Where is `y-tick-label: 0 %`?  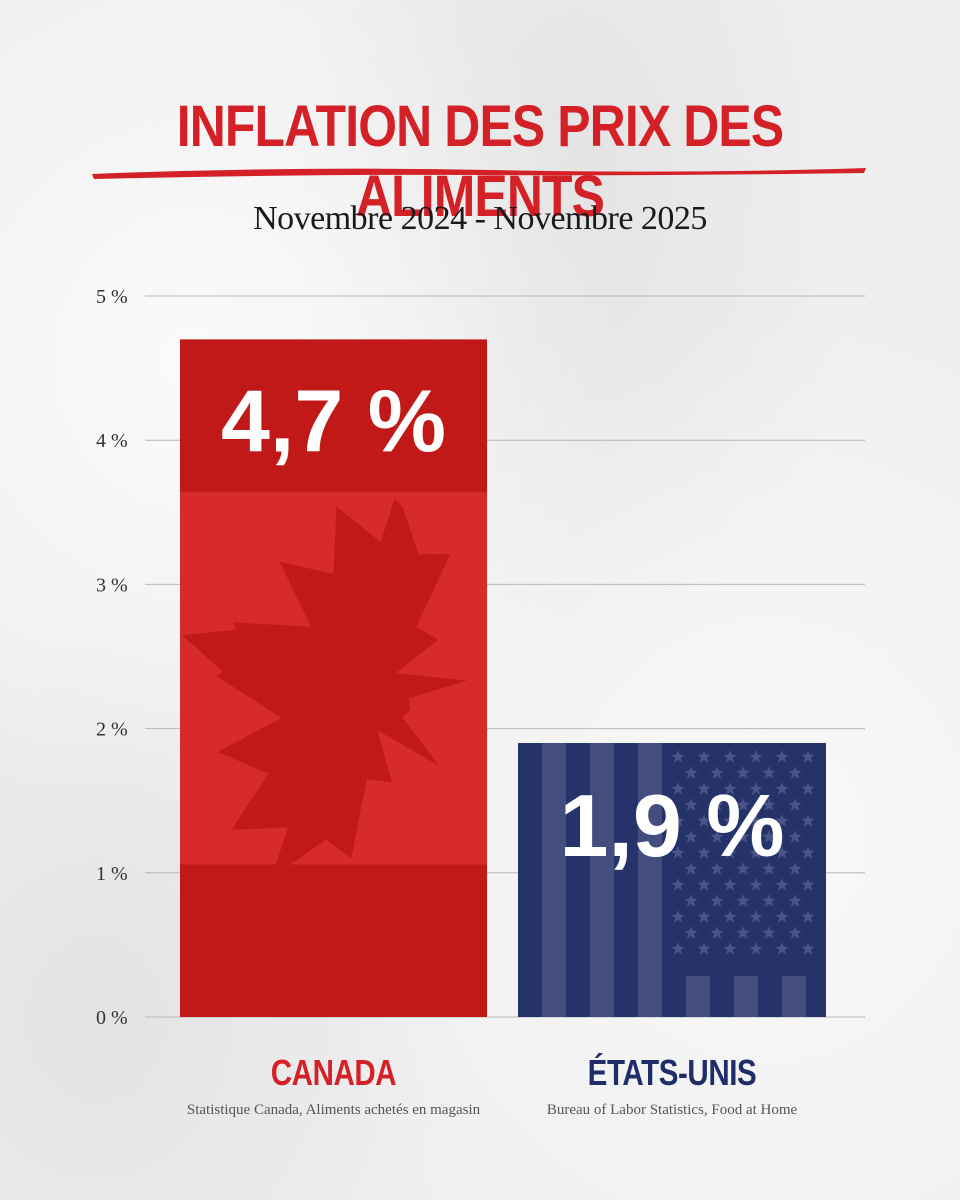 y-tick-label: 0 % is located at coordinates (112, 1018).